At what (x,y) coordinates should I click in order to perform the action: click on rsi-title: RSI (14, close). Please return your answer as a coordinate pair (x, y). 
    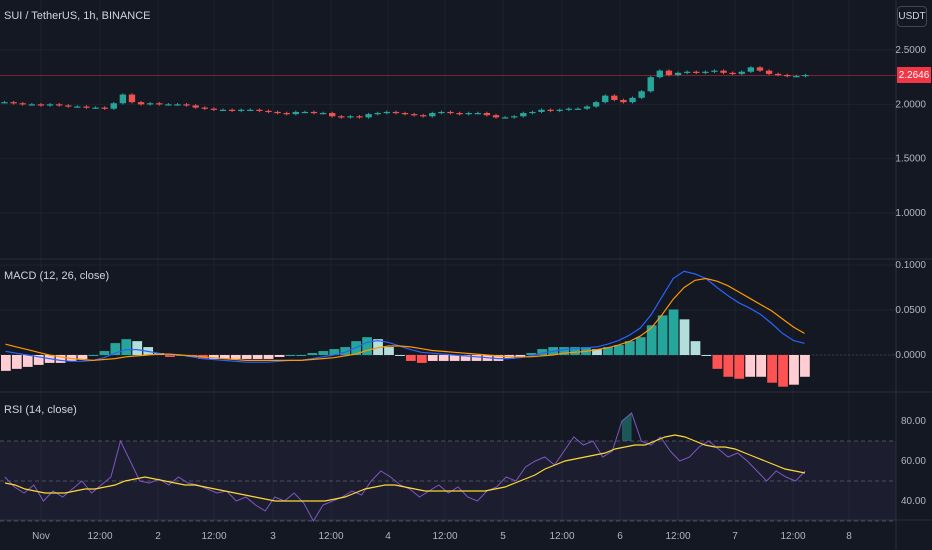
    Looking at the image, I should click on (40, 410).